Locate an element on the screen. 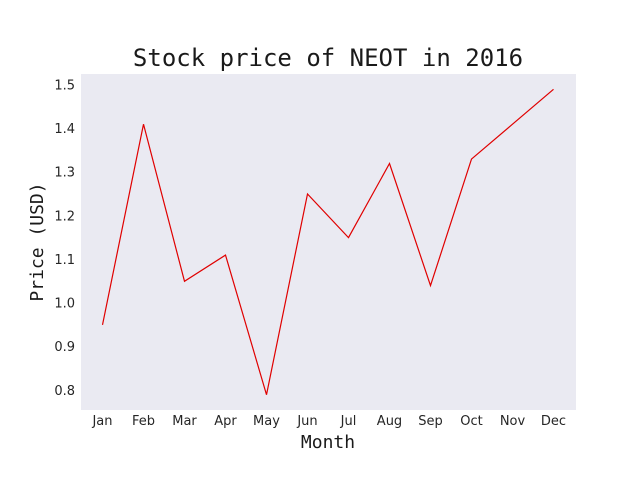 This screenshot has width=640, height=480. x-axis-ticks: Jan Feb Mar Apr May Jun Jul Aug Sep Oct Nov Dec is located at coordinates (328, 421).